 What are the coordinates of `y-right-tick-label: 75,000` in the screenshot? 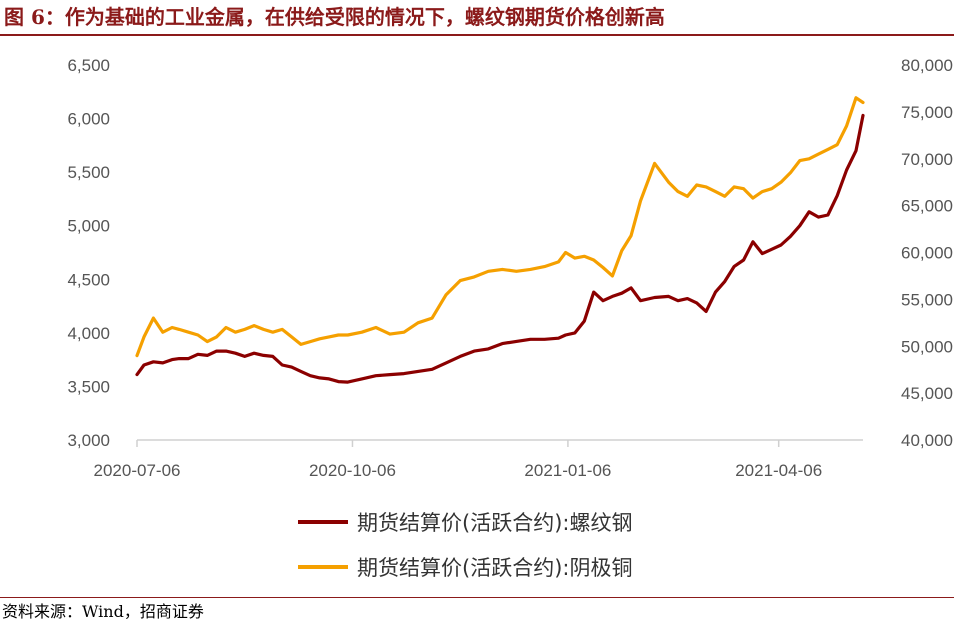 It's located at (927, 112).